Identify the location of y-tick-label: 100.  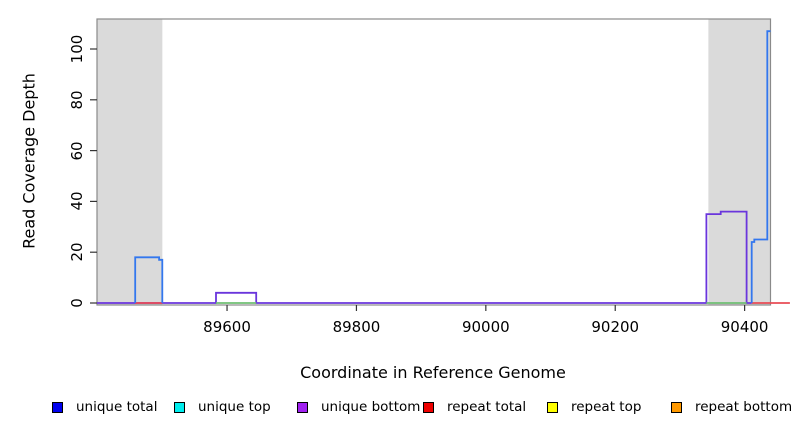
(77, 49).